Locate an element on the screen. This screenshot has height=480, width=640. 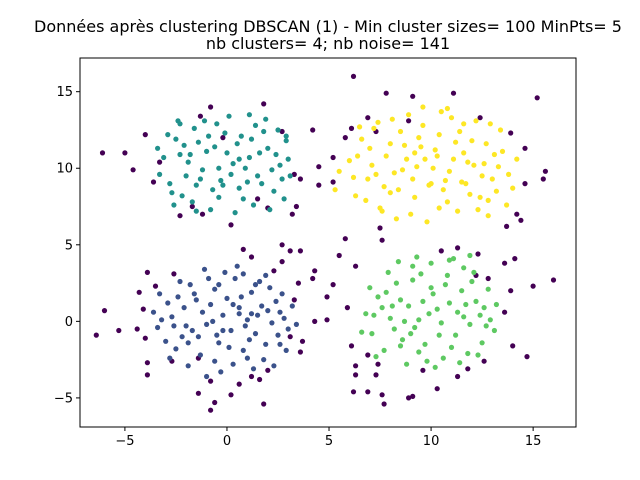
y-tick-label: −5 is located at coordinates (63, 398).